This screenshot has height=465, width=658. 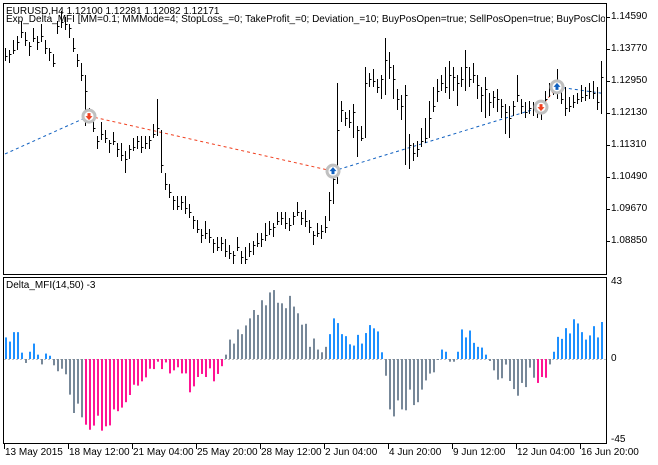 What do you see at coordinates (614, 358) in the screenshot?
I see `indicator-axis-zero: 0` at bounding box center [614, 358].